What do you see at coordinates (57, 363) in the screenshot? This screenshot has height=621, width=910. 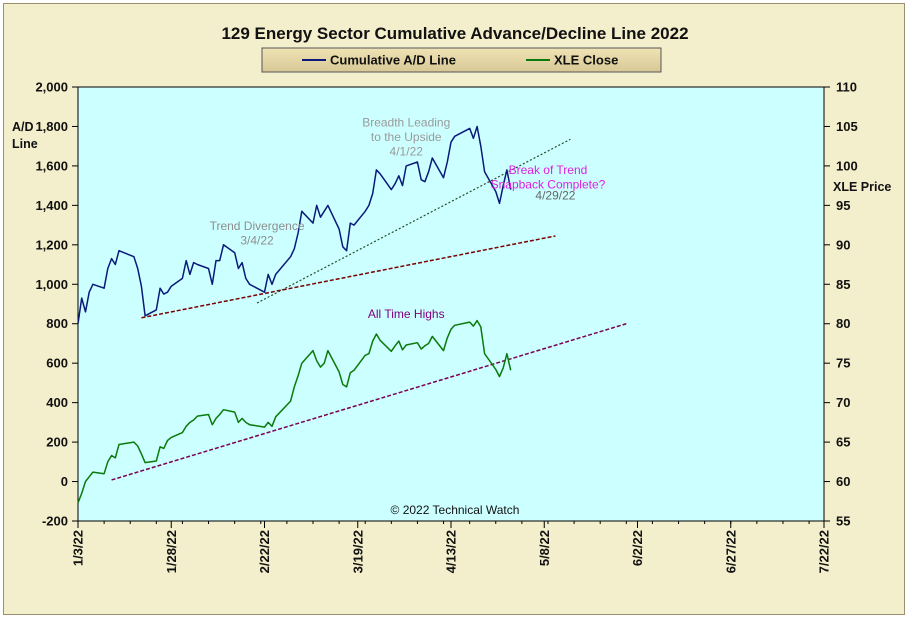 I see `left-tick-label: 600` at bounding box center [57, 363].